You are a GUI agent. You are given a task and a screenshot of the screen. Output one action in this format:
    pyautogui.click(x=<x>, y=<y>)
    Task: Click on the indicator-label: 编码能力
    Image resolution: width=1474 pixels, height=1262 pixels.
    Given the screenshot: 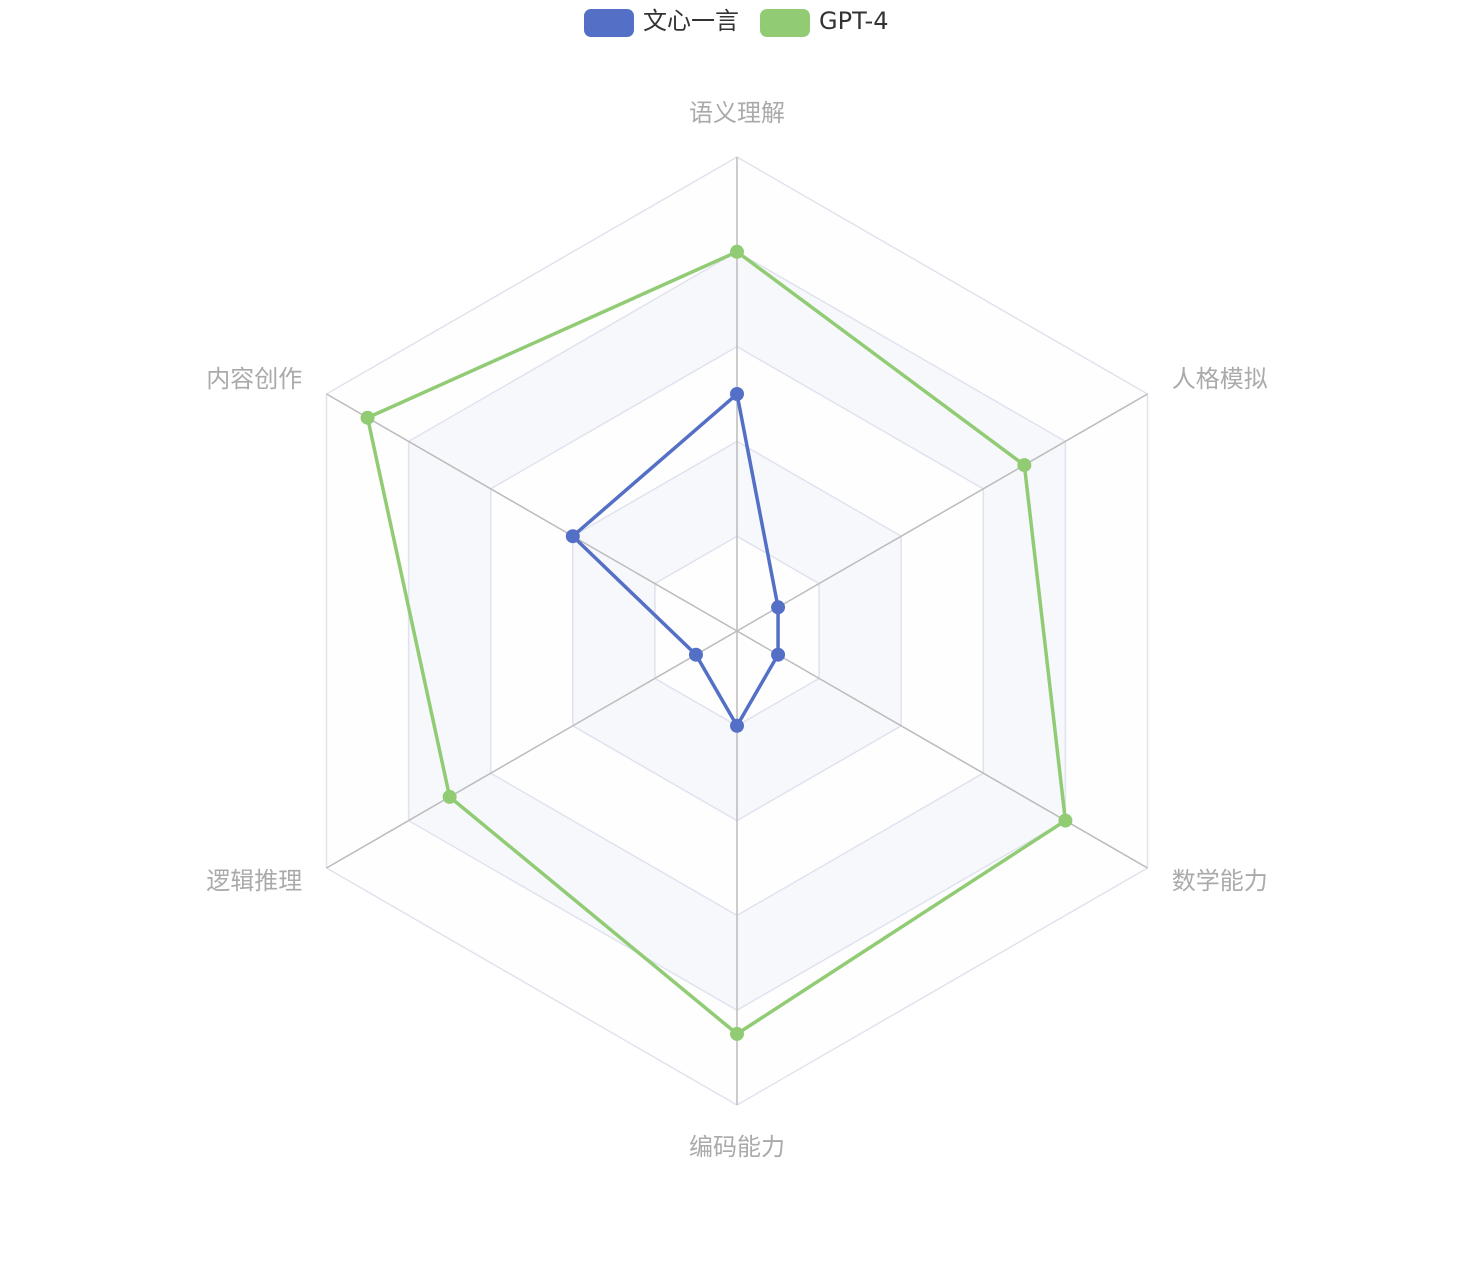 What is the action you would take?
    pyautogui.click(x=737, y=1147)
    